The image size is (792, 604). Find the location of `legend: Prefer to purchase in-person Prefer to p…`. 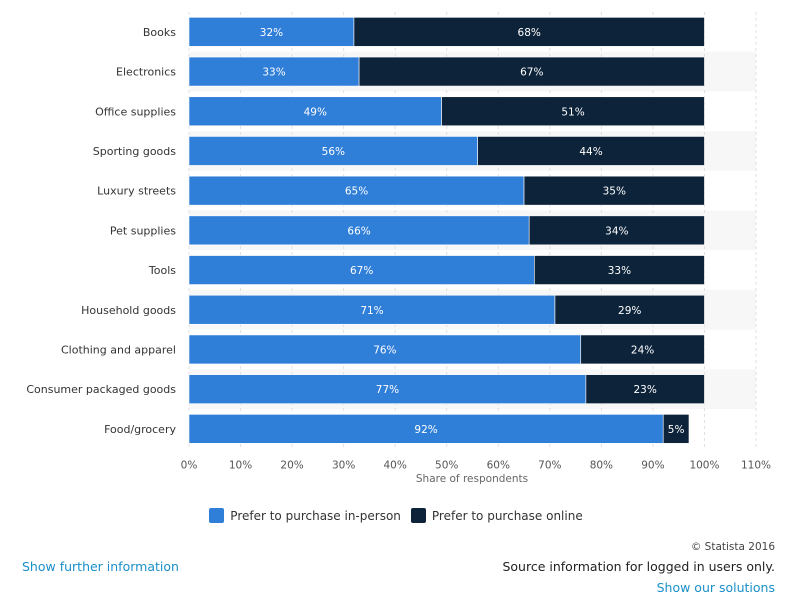

legend: Prefer to purchase in-person Prefer to p… is located at coordinates (396, 515).